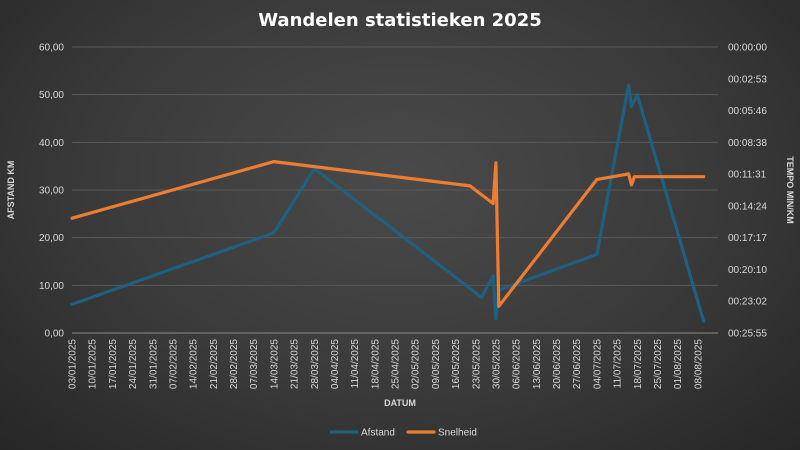 The image size is (800, 450). Describe the element at coordinates (747, 206) in the screenshot. I see `y2-tick-label: 00:14:24` at that location.